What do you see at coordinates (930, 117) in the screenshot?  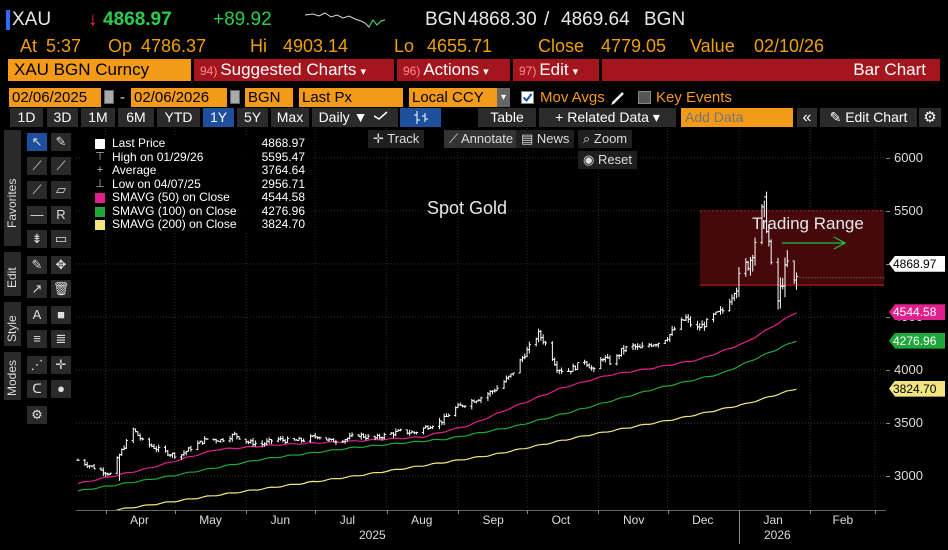 I see `gear-icon: ⚙` at bounding box center [930, 117].